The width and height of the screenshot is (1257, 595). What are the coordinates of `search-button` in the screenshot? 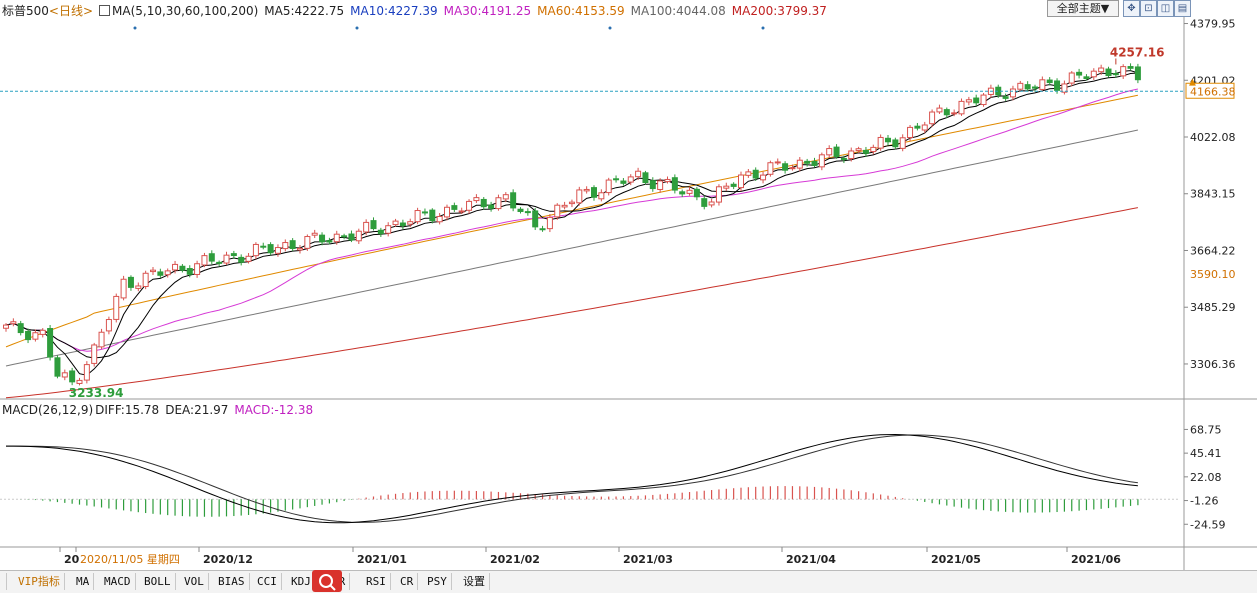 It's located at (327, 581).